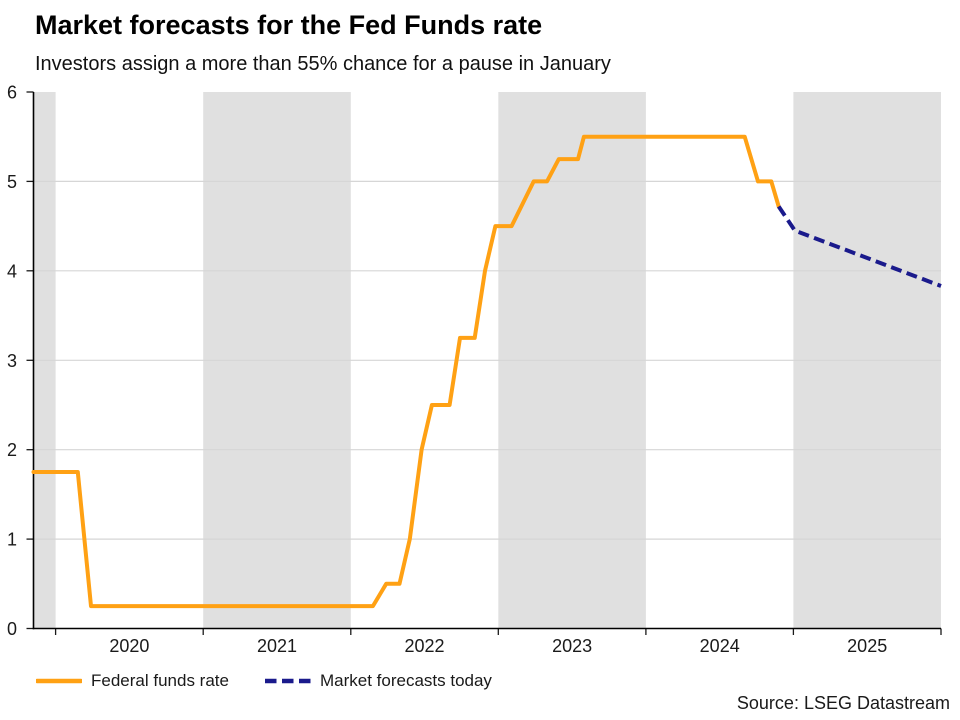 The width and height of the screenshot is (960, 720). I want to click on x-tick-label: 2023, so click(572, 646).